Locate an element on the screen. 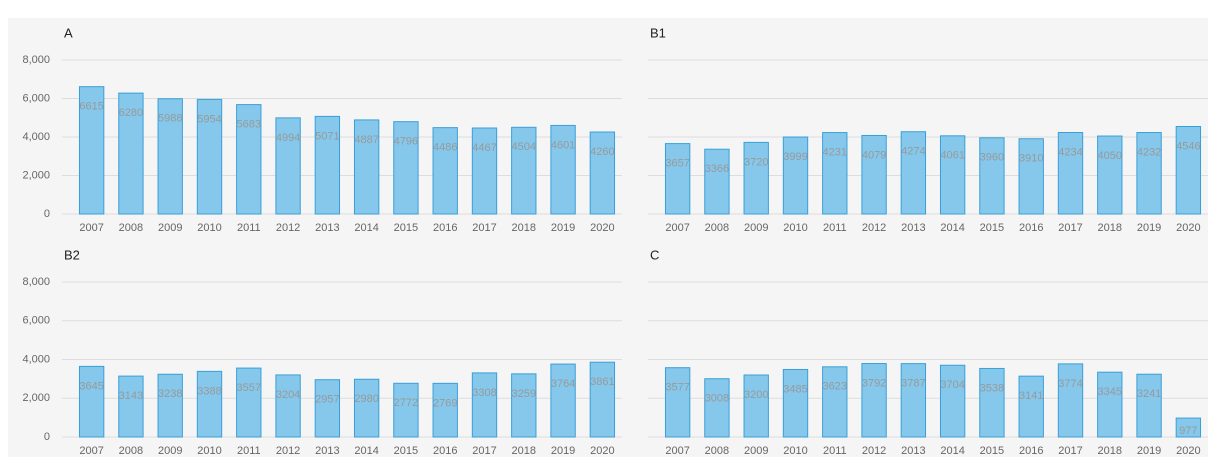 Image resolution: width=1216 pixels, height=457 pixels. value-label: 3538 is located at coordinates (992, 388).